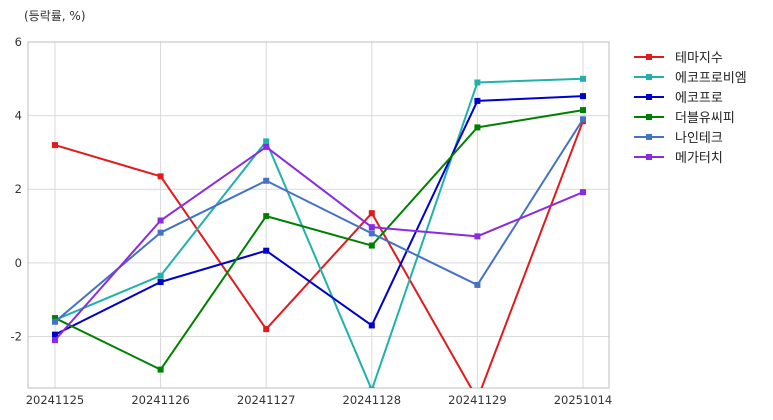  Describe the element at coordinates (705, 118) in the screenshot. I see `legend-label: 더블유씨피` at that location.